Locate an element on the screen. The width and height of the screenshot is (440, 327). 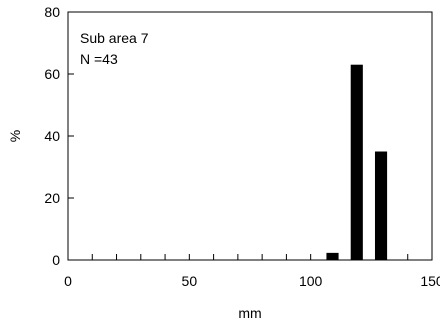
y-tick-label: 20 is located at coordinates (52, 198).